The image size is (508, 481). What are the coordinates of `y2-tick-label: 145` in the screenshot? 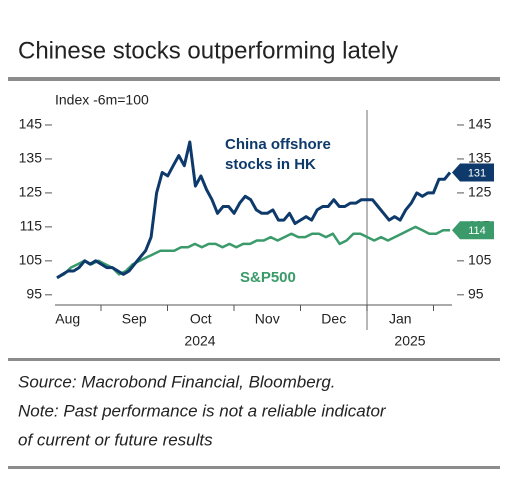 It's located at (480, 124).